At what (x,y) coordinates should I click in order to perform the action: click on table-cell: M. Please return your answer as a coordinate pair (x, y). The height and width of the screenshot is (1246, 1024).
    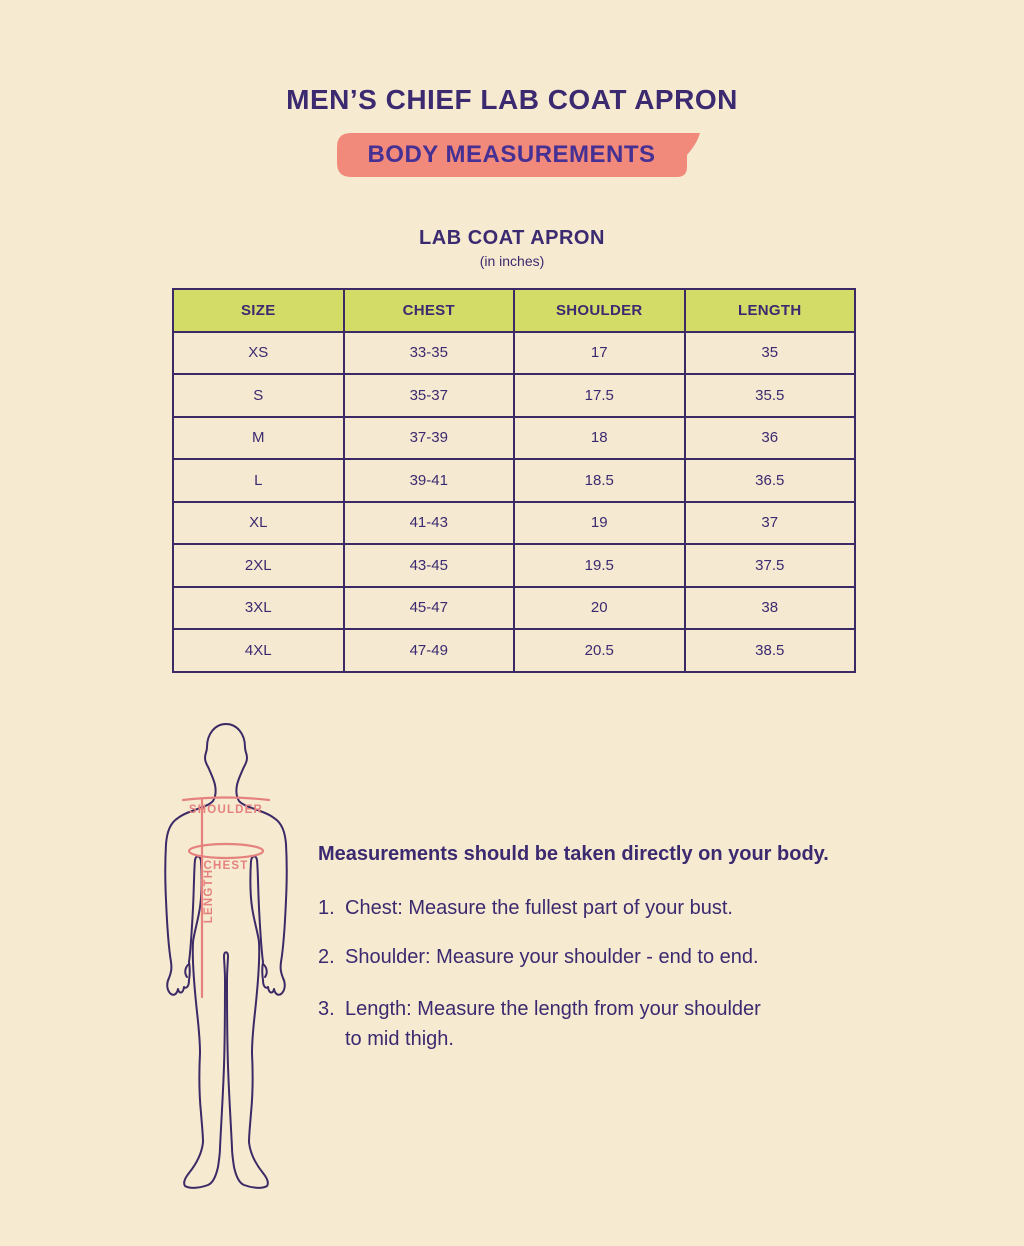
    Looking at the image, I should click on (258, 437).